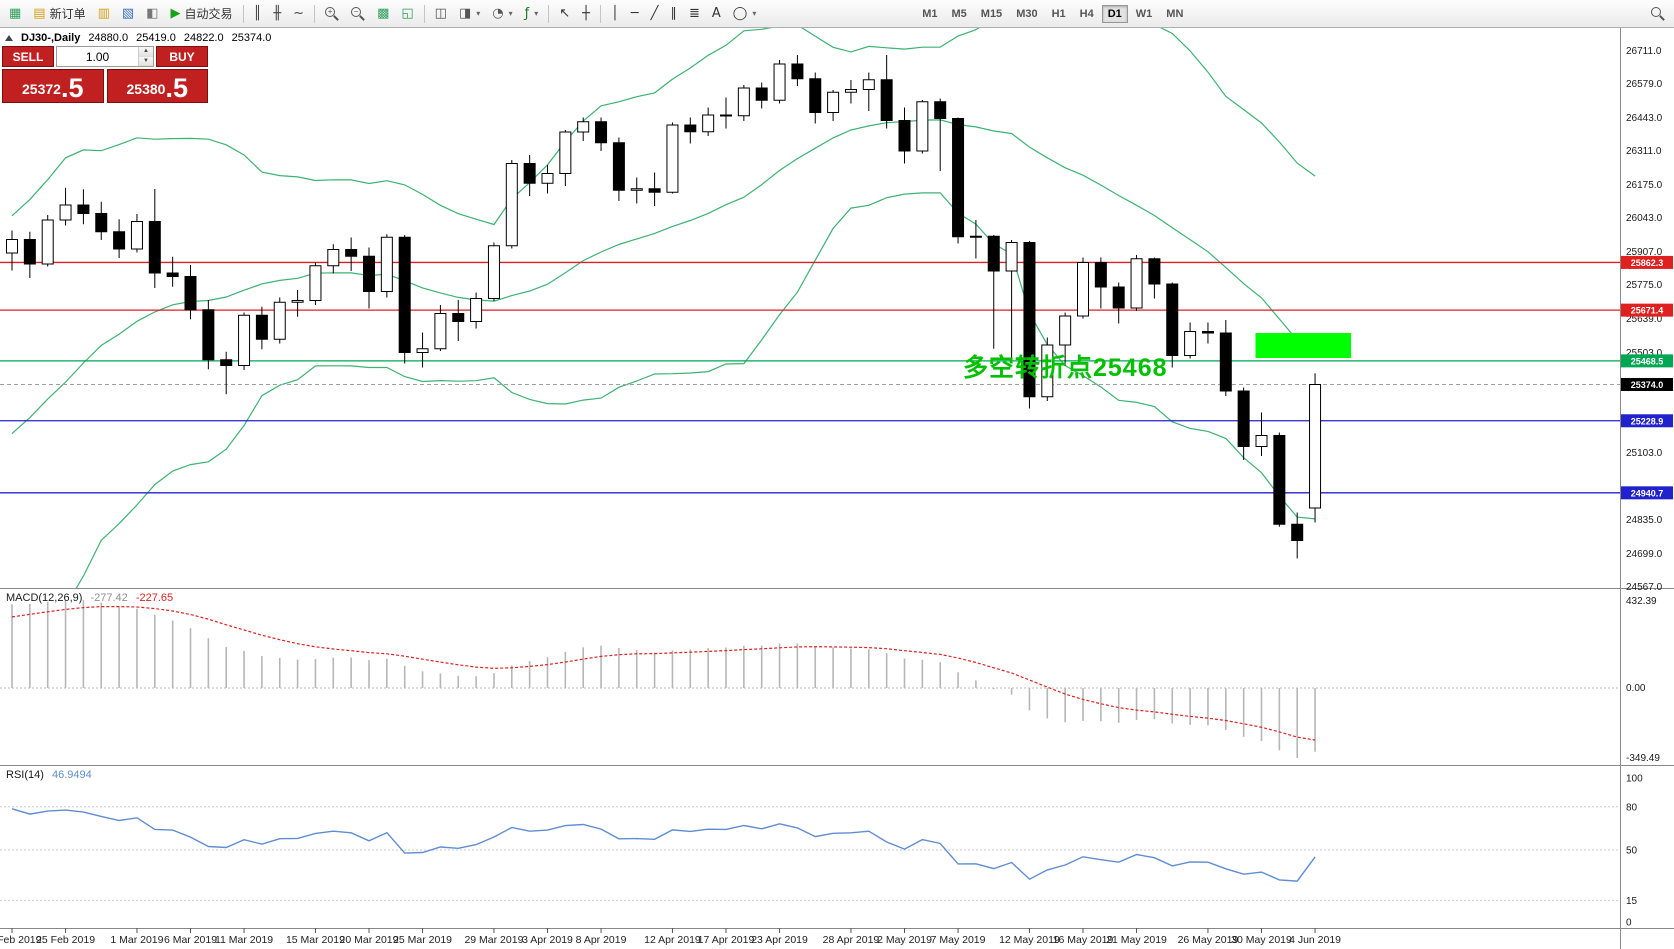 Image resolution: width=1674 pixels, height=949 pixels. Describe the element at coordinates (71, 775) in the screenshot. I see `rsi-value: 46.9494` at that location.